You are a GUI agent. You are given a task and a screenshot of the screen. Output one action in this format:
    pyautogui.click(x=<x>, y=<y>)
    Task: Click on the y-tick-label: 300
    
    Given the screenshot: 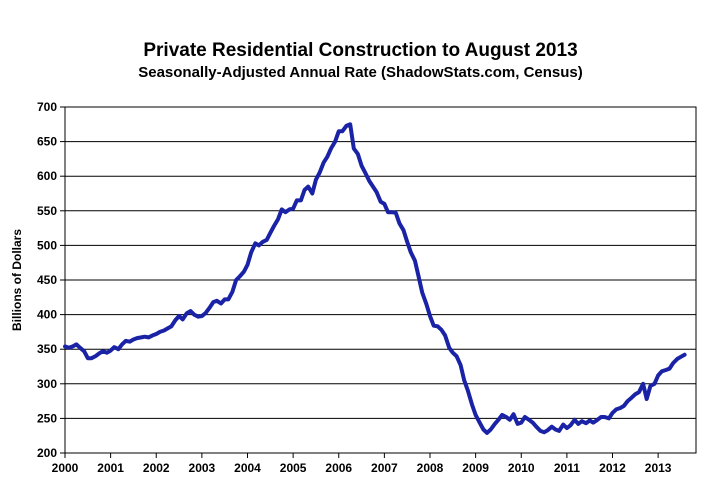 What is the action you would take?
    pyautogui.click(x=47, y=384)
    